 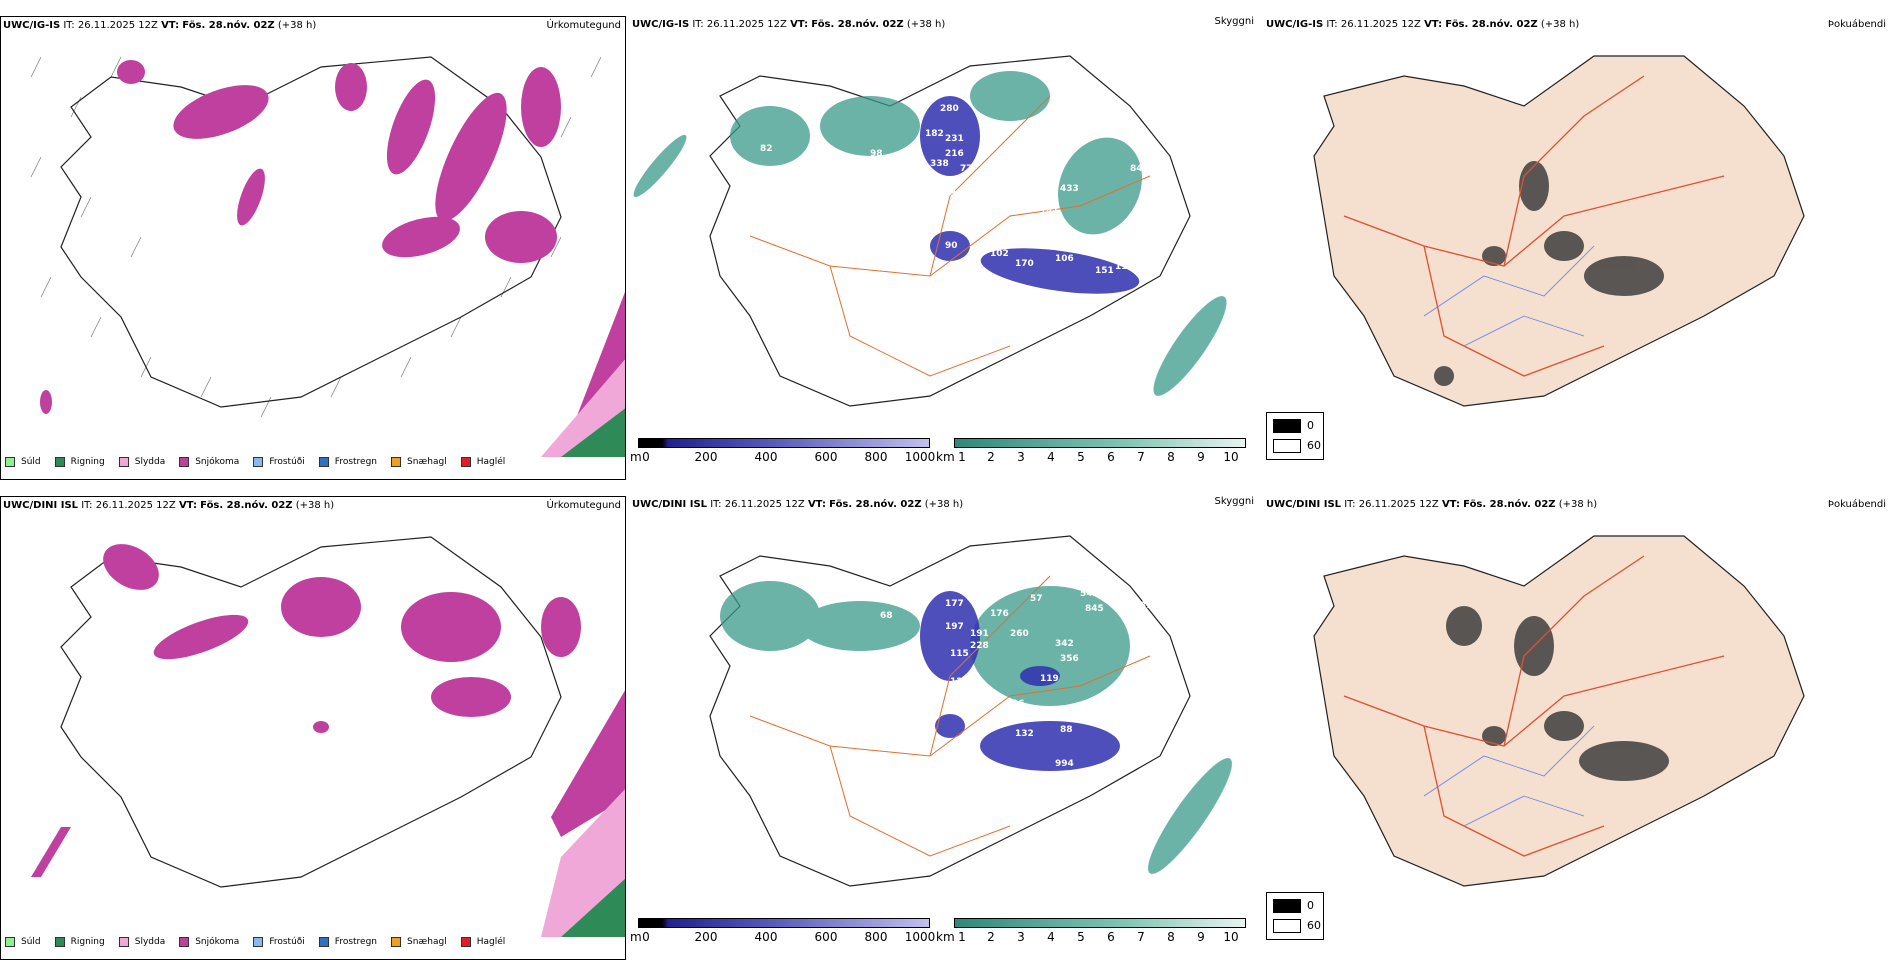 What do you see at coordinates (1189, 644) in the screenshot?
I see `svg-text: 247` at bounding box center [1189, 644].